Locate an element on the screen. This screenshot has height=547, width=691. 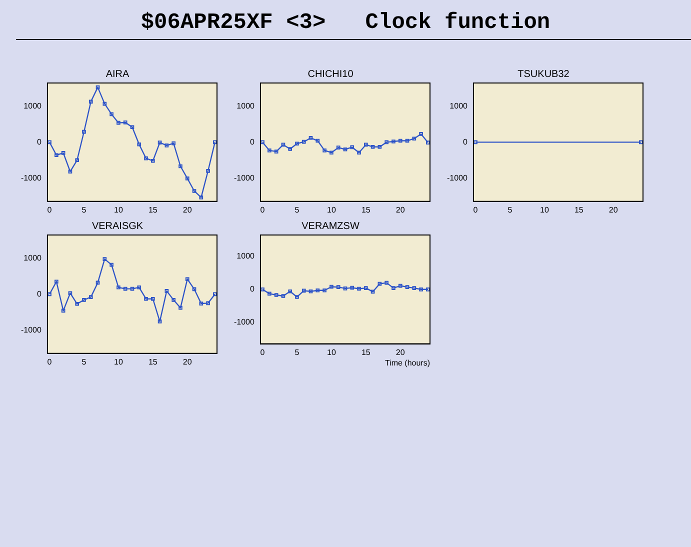
chart-title: VERAISGK is located at coordinates (118, 226).